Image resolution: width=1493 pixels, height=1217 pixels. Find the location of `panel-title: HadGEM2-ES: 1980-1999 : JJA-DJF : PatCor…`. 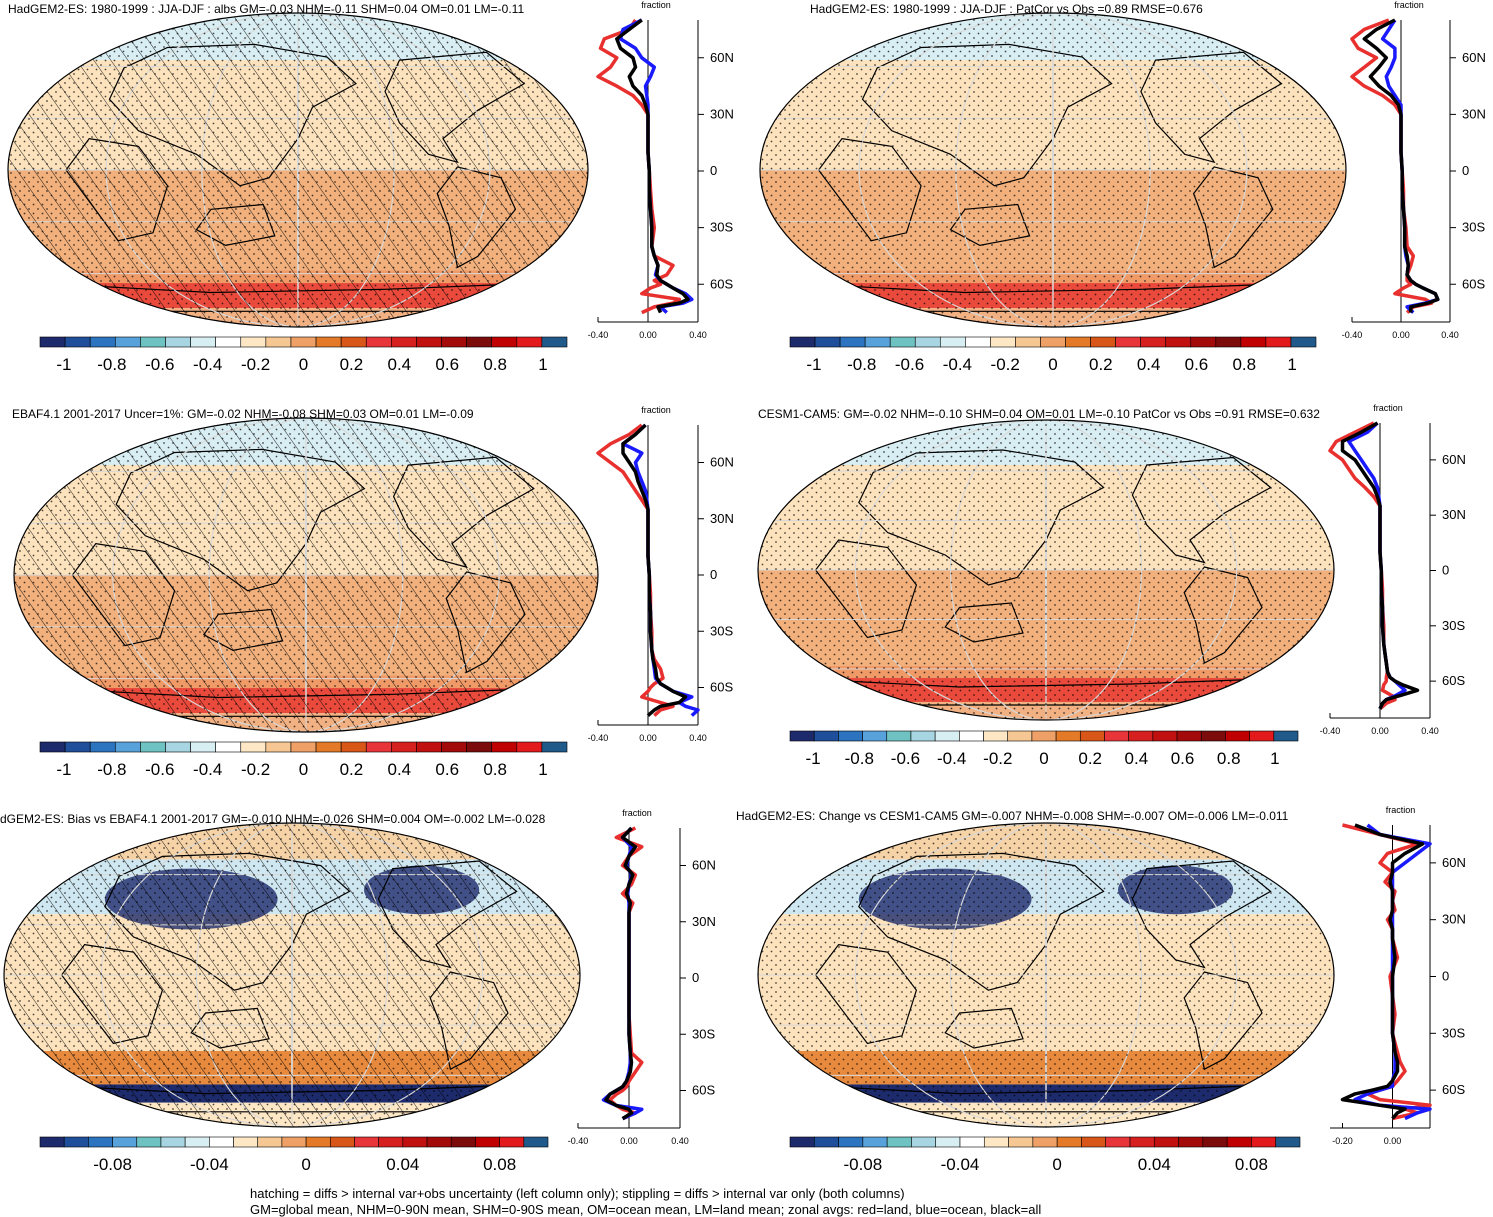

panel-title: HadGEM2-ES: 1980-1999 : JJA-DJF : PatCor… is located at coordinates (1006, 9).